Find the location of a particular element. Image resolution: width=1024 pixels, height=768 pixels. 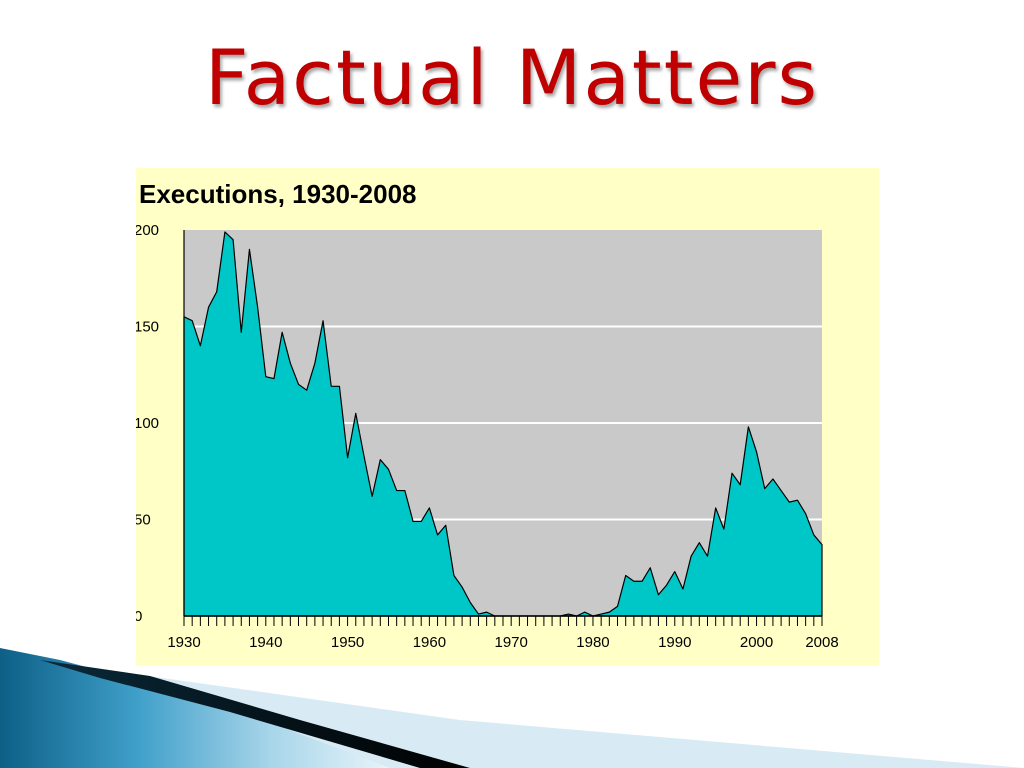

y-tick-label-0: 0 is located at coordinates (139, 616).